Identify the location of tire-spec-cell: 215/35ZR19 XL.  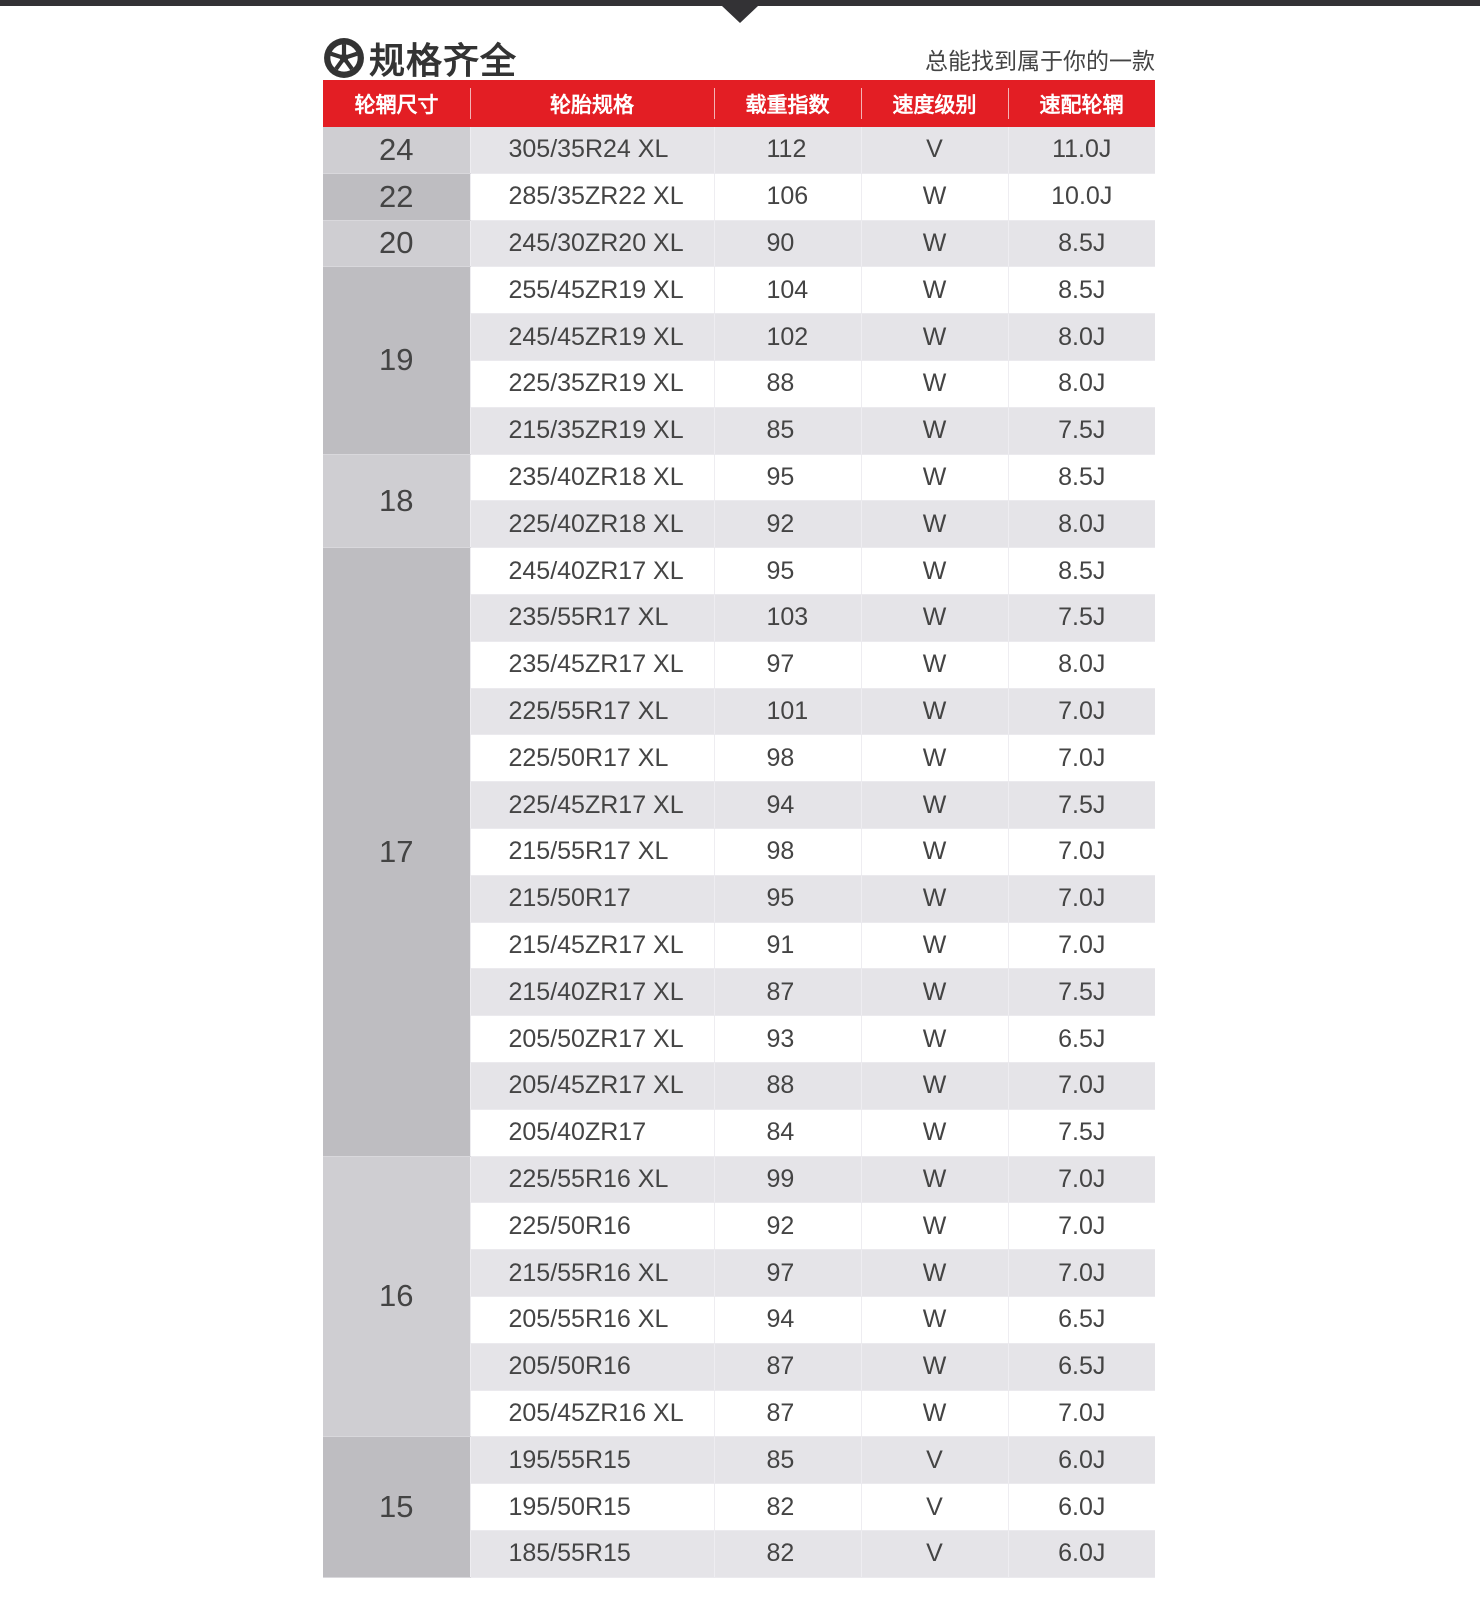
(591, 431).